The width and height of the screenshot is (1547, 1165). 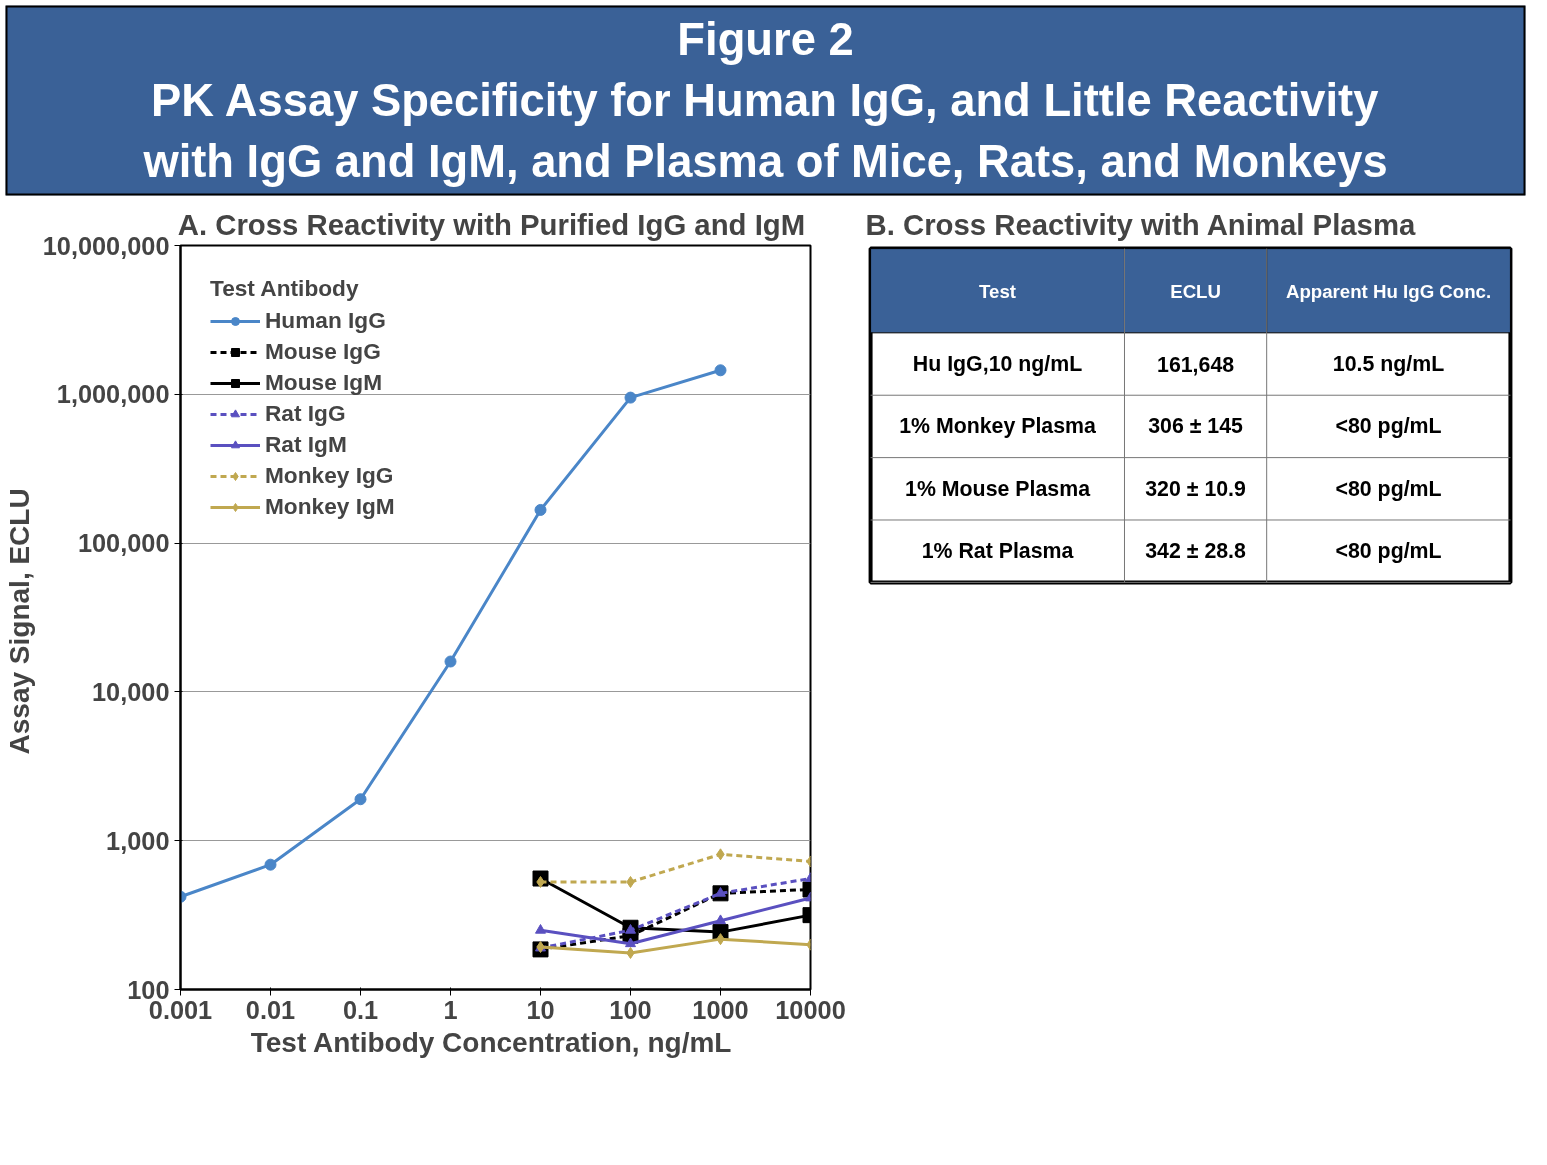 I want to click on y-tick-label: 1,000, so click(x=138, y=840).